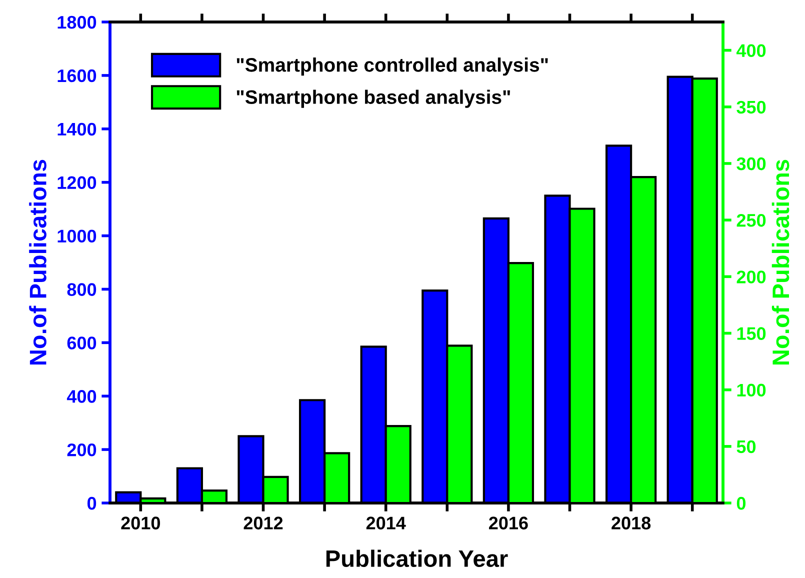  Describe the element at coordinates (77, 183) in the screenshot. I see `y-tick-label: 1200` at that location.